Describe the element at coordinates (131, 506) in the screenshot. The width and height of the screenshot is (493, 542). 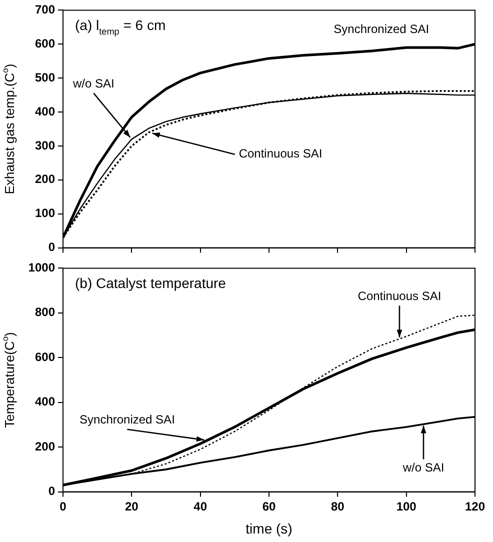
I see `x-tick-label: 20` at that location.